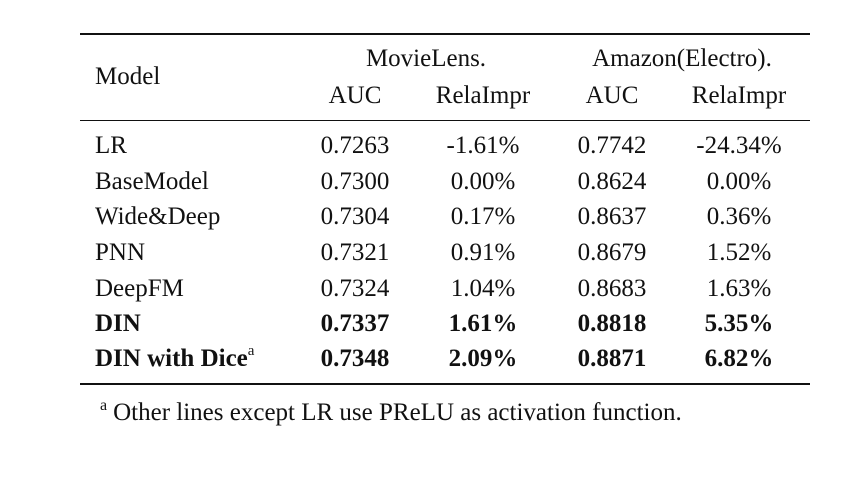 The image size is (862, 496). I want to click on model-cell: PNN, so click(120, 252).